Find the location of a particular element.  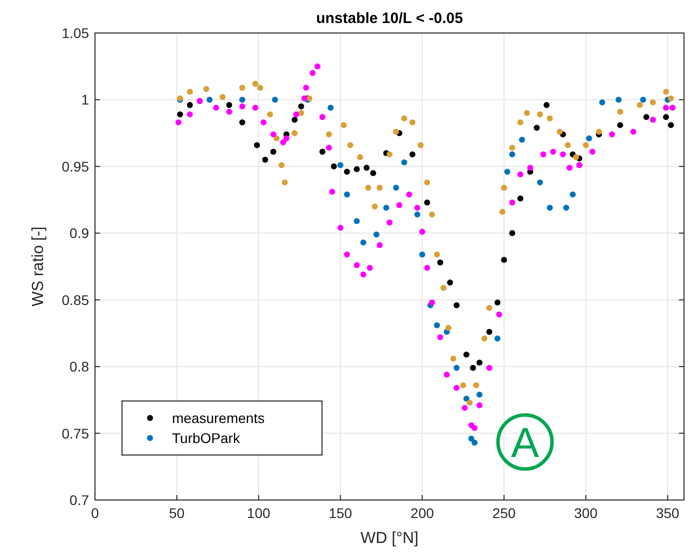

x-tick-label: 300 is located at coordinates (586, 513).